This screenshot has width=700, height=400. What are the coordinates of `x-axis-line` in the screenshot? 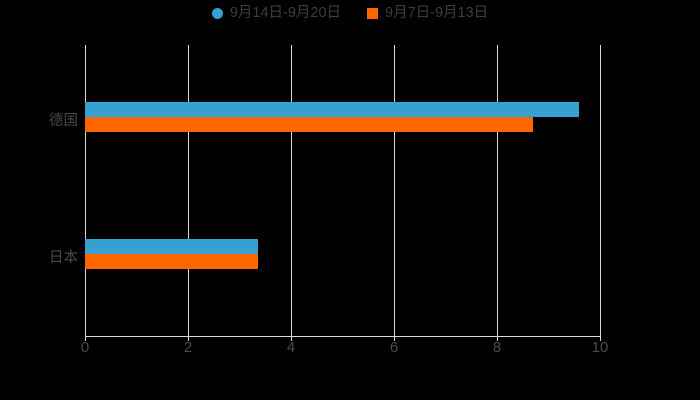 It's located at (343, 336).